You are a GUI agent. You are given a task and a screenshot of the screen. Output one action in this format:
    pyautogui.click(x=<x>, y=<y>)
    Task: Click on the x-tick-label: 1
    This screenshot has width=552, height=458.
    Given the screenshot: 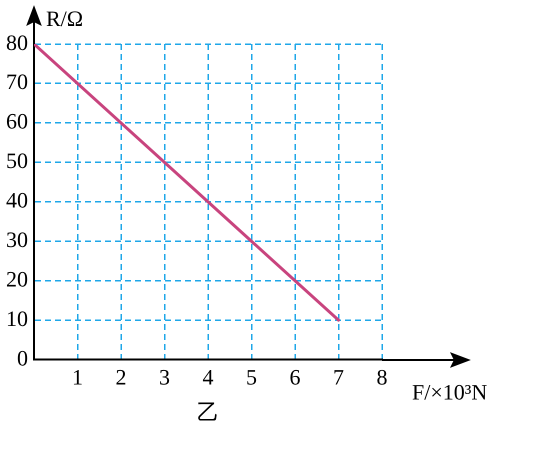 What is the action you would take?
    pyautogui.click(x=77, y=377)
    